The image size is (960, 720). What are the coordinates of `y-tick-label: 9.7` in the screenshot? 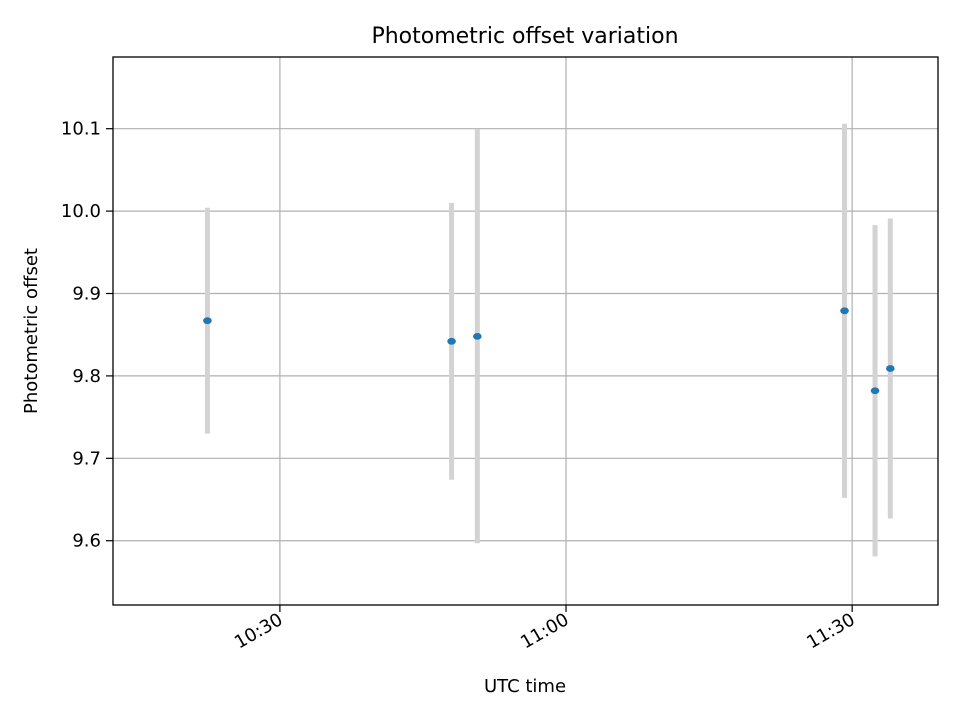 It's located at (86, 458).